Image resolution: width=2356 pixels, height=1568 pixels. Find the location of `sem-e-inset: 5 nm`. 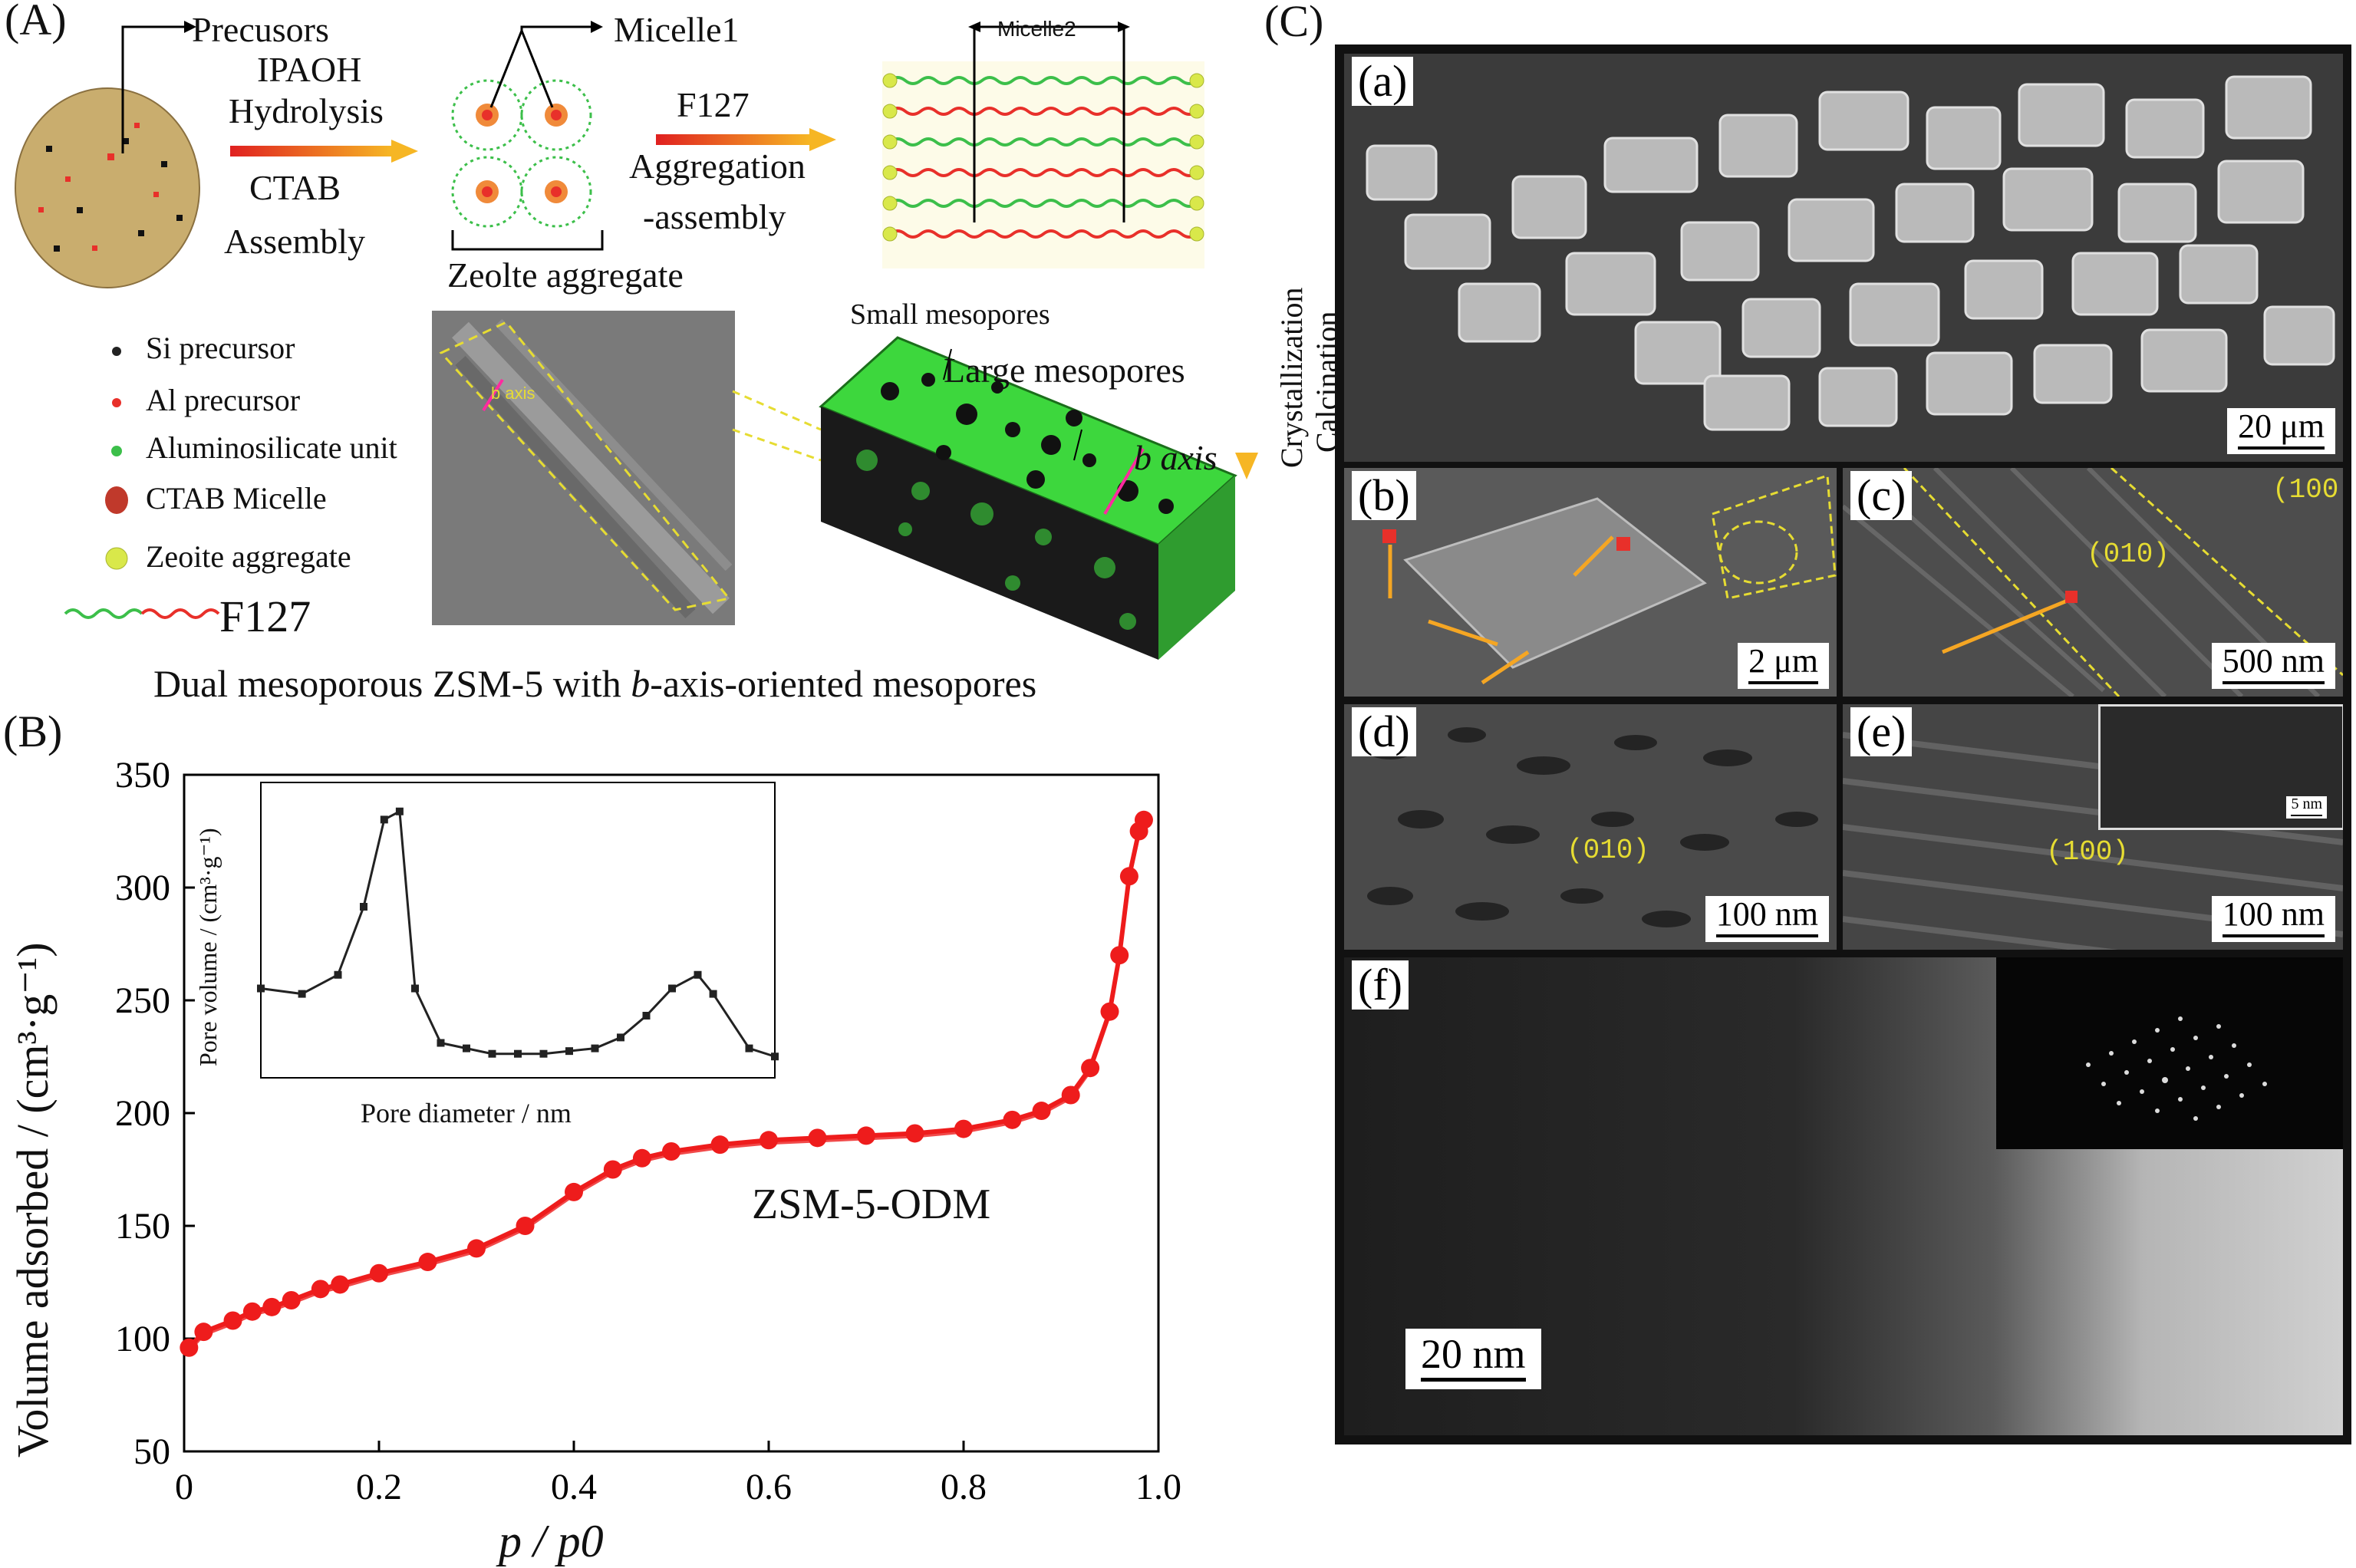

sem-e-inset: 5 nm is located at coordinates (2220, 767).